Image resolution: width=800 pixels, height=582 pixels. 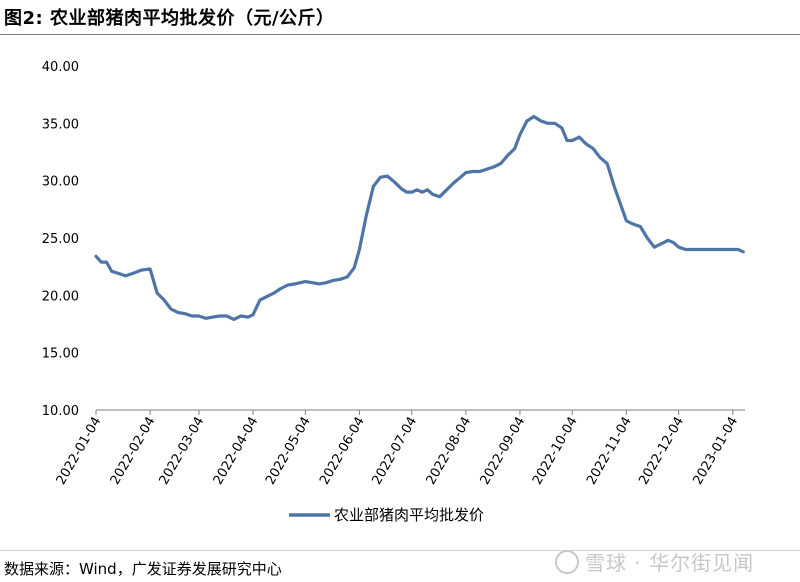 I want to click on y-tick-label: 40.00, so click(x=60, y=67).